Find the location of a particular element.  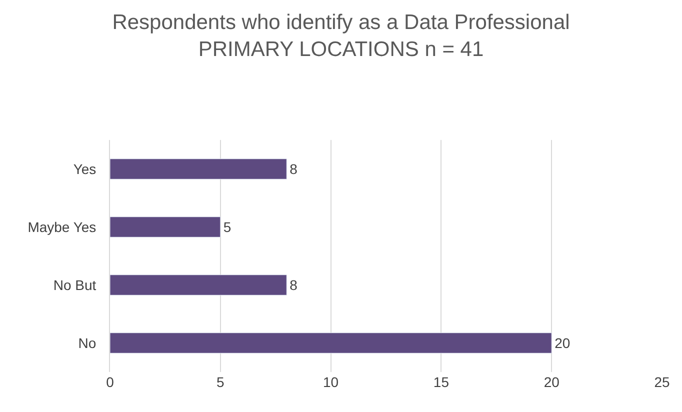

data-label: 5 is located at coordinates (227, 227).